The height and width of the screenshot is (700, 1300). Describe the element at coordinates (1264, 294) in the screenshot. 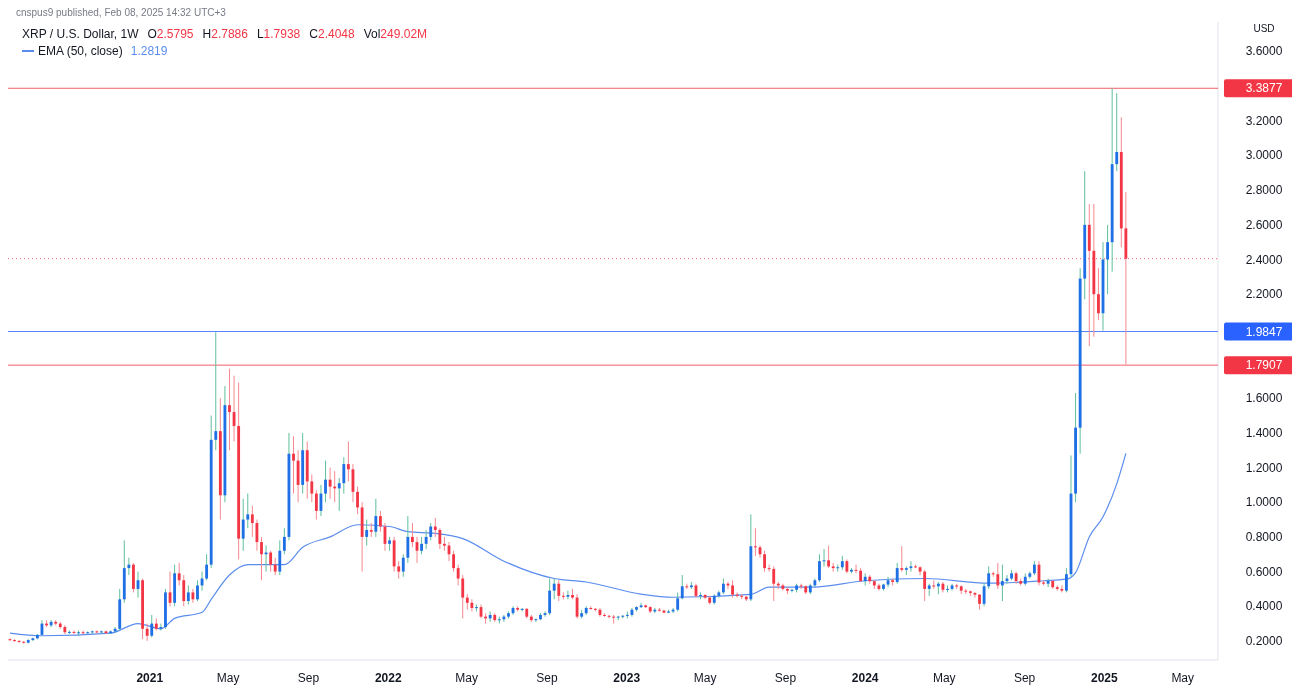

I see `y-tick-label: 2.2000` at that location.